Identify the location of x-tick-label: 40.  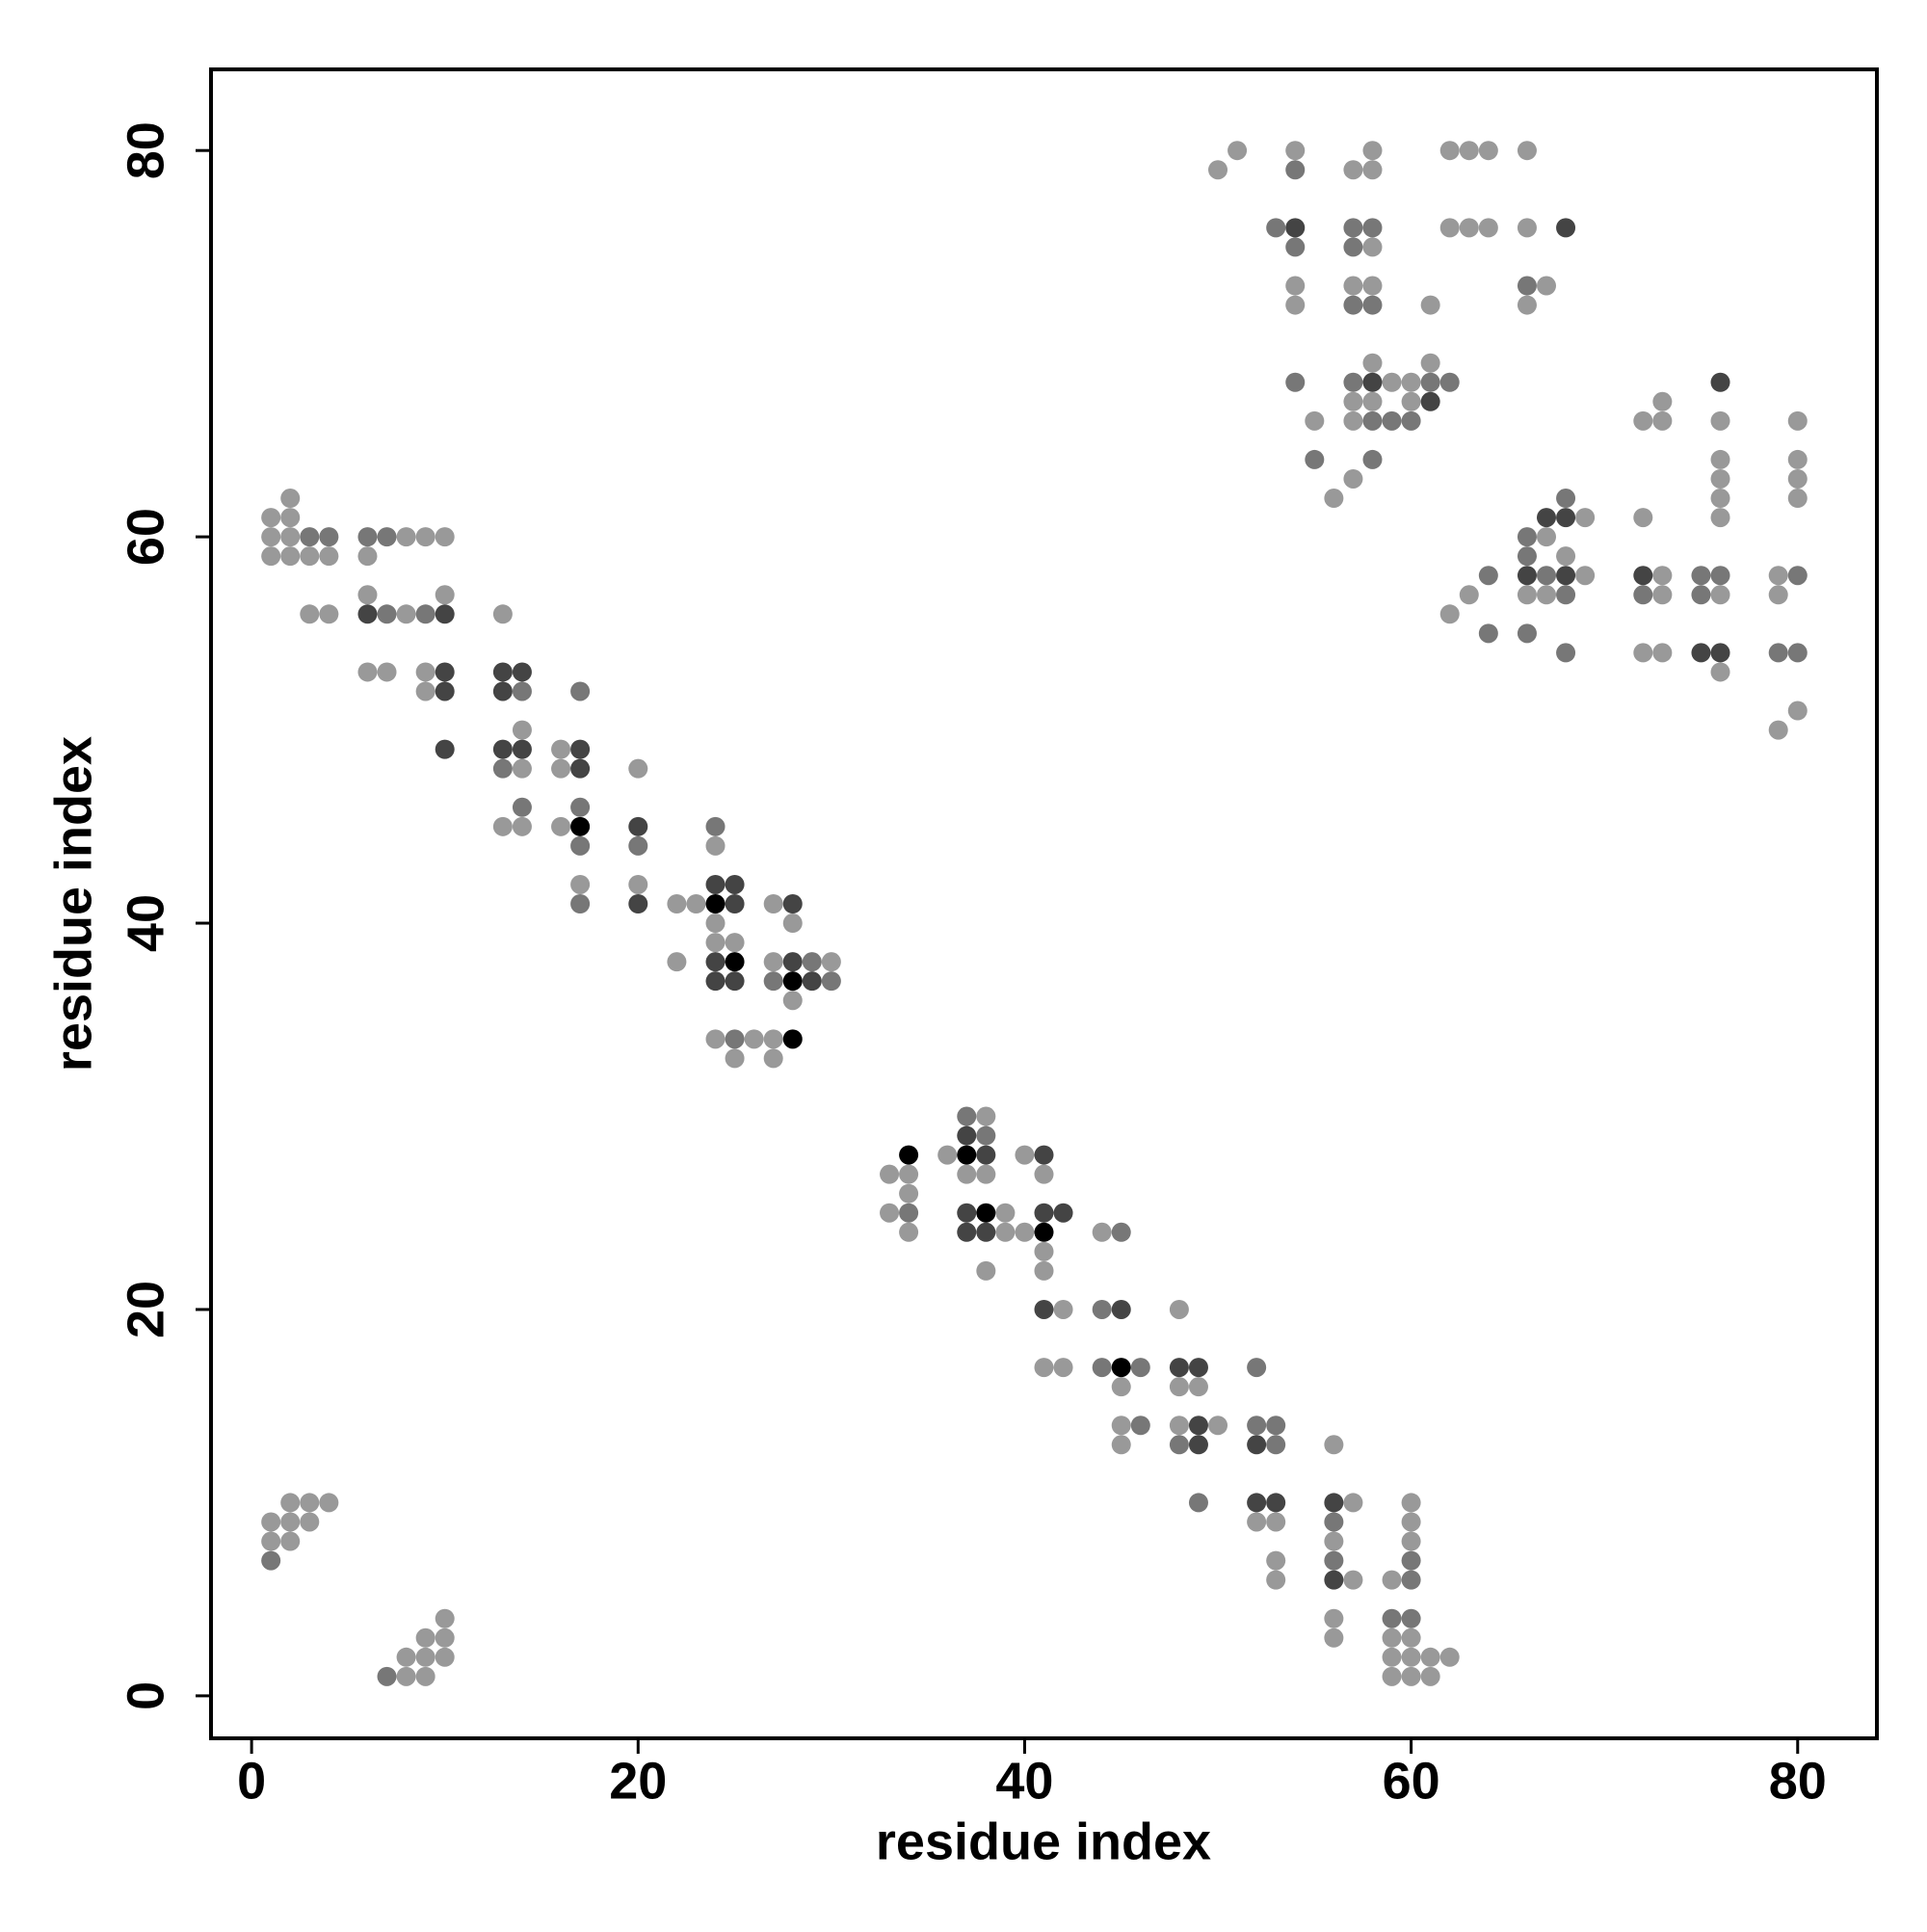
(1024, 1781).